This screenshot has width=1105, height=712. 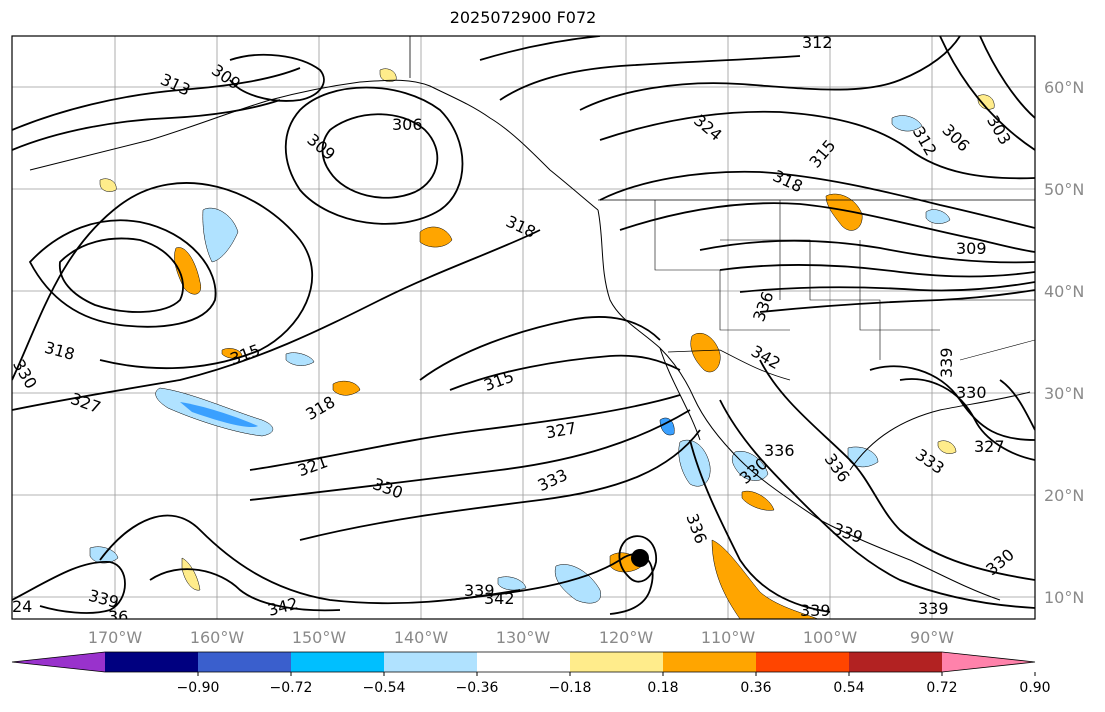 I want to click on colorbar-outline, so click(x=523, y=662).